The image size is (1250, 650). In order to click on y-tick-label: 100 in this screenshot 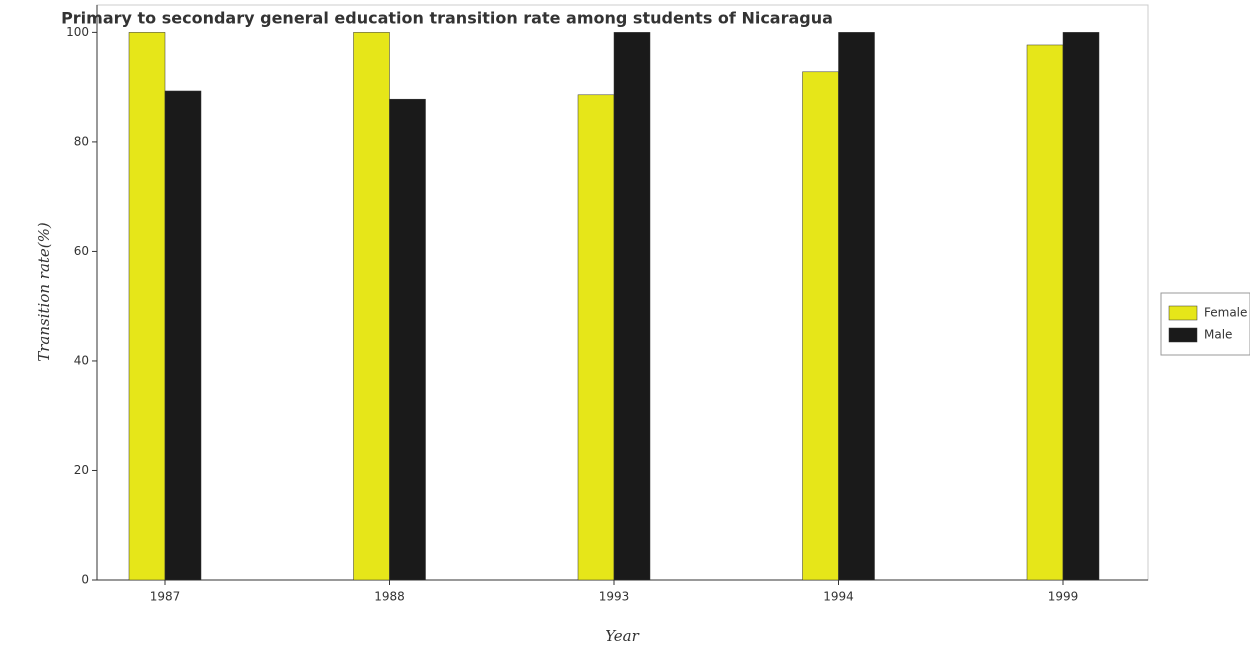, I will do `click(77, 32)`.